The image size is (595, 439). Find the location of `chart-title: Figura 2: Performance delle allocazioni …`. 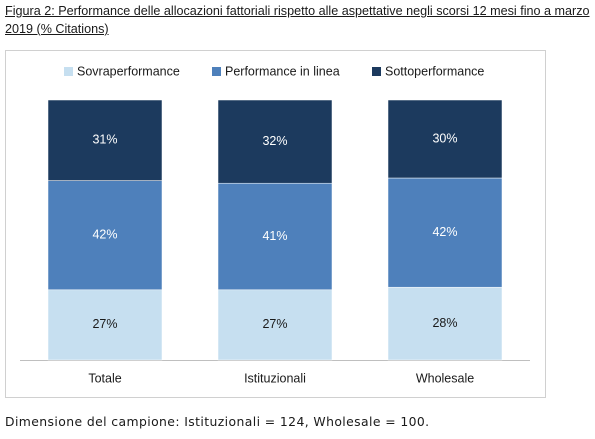

chart-title: Figura 2: Performance delle allocazioni … is located at coordinates (297, 20).